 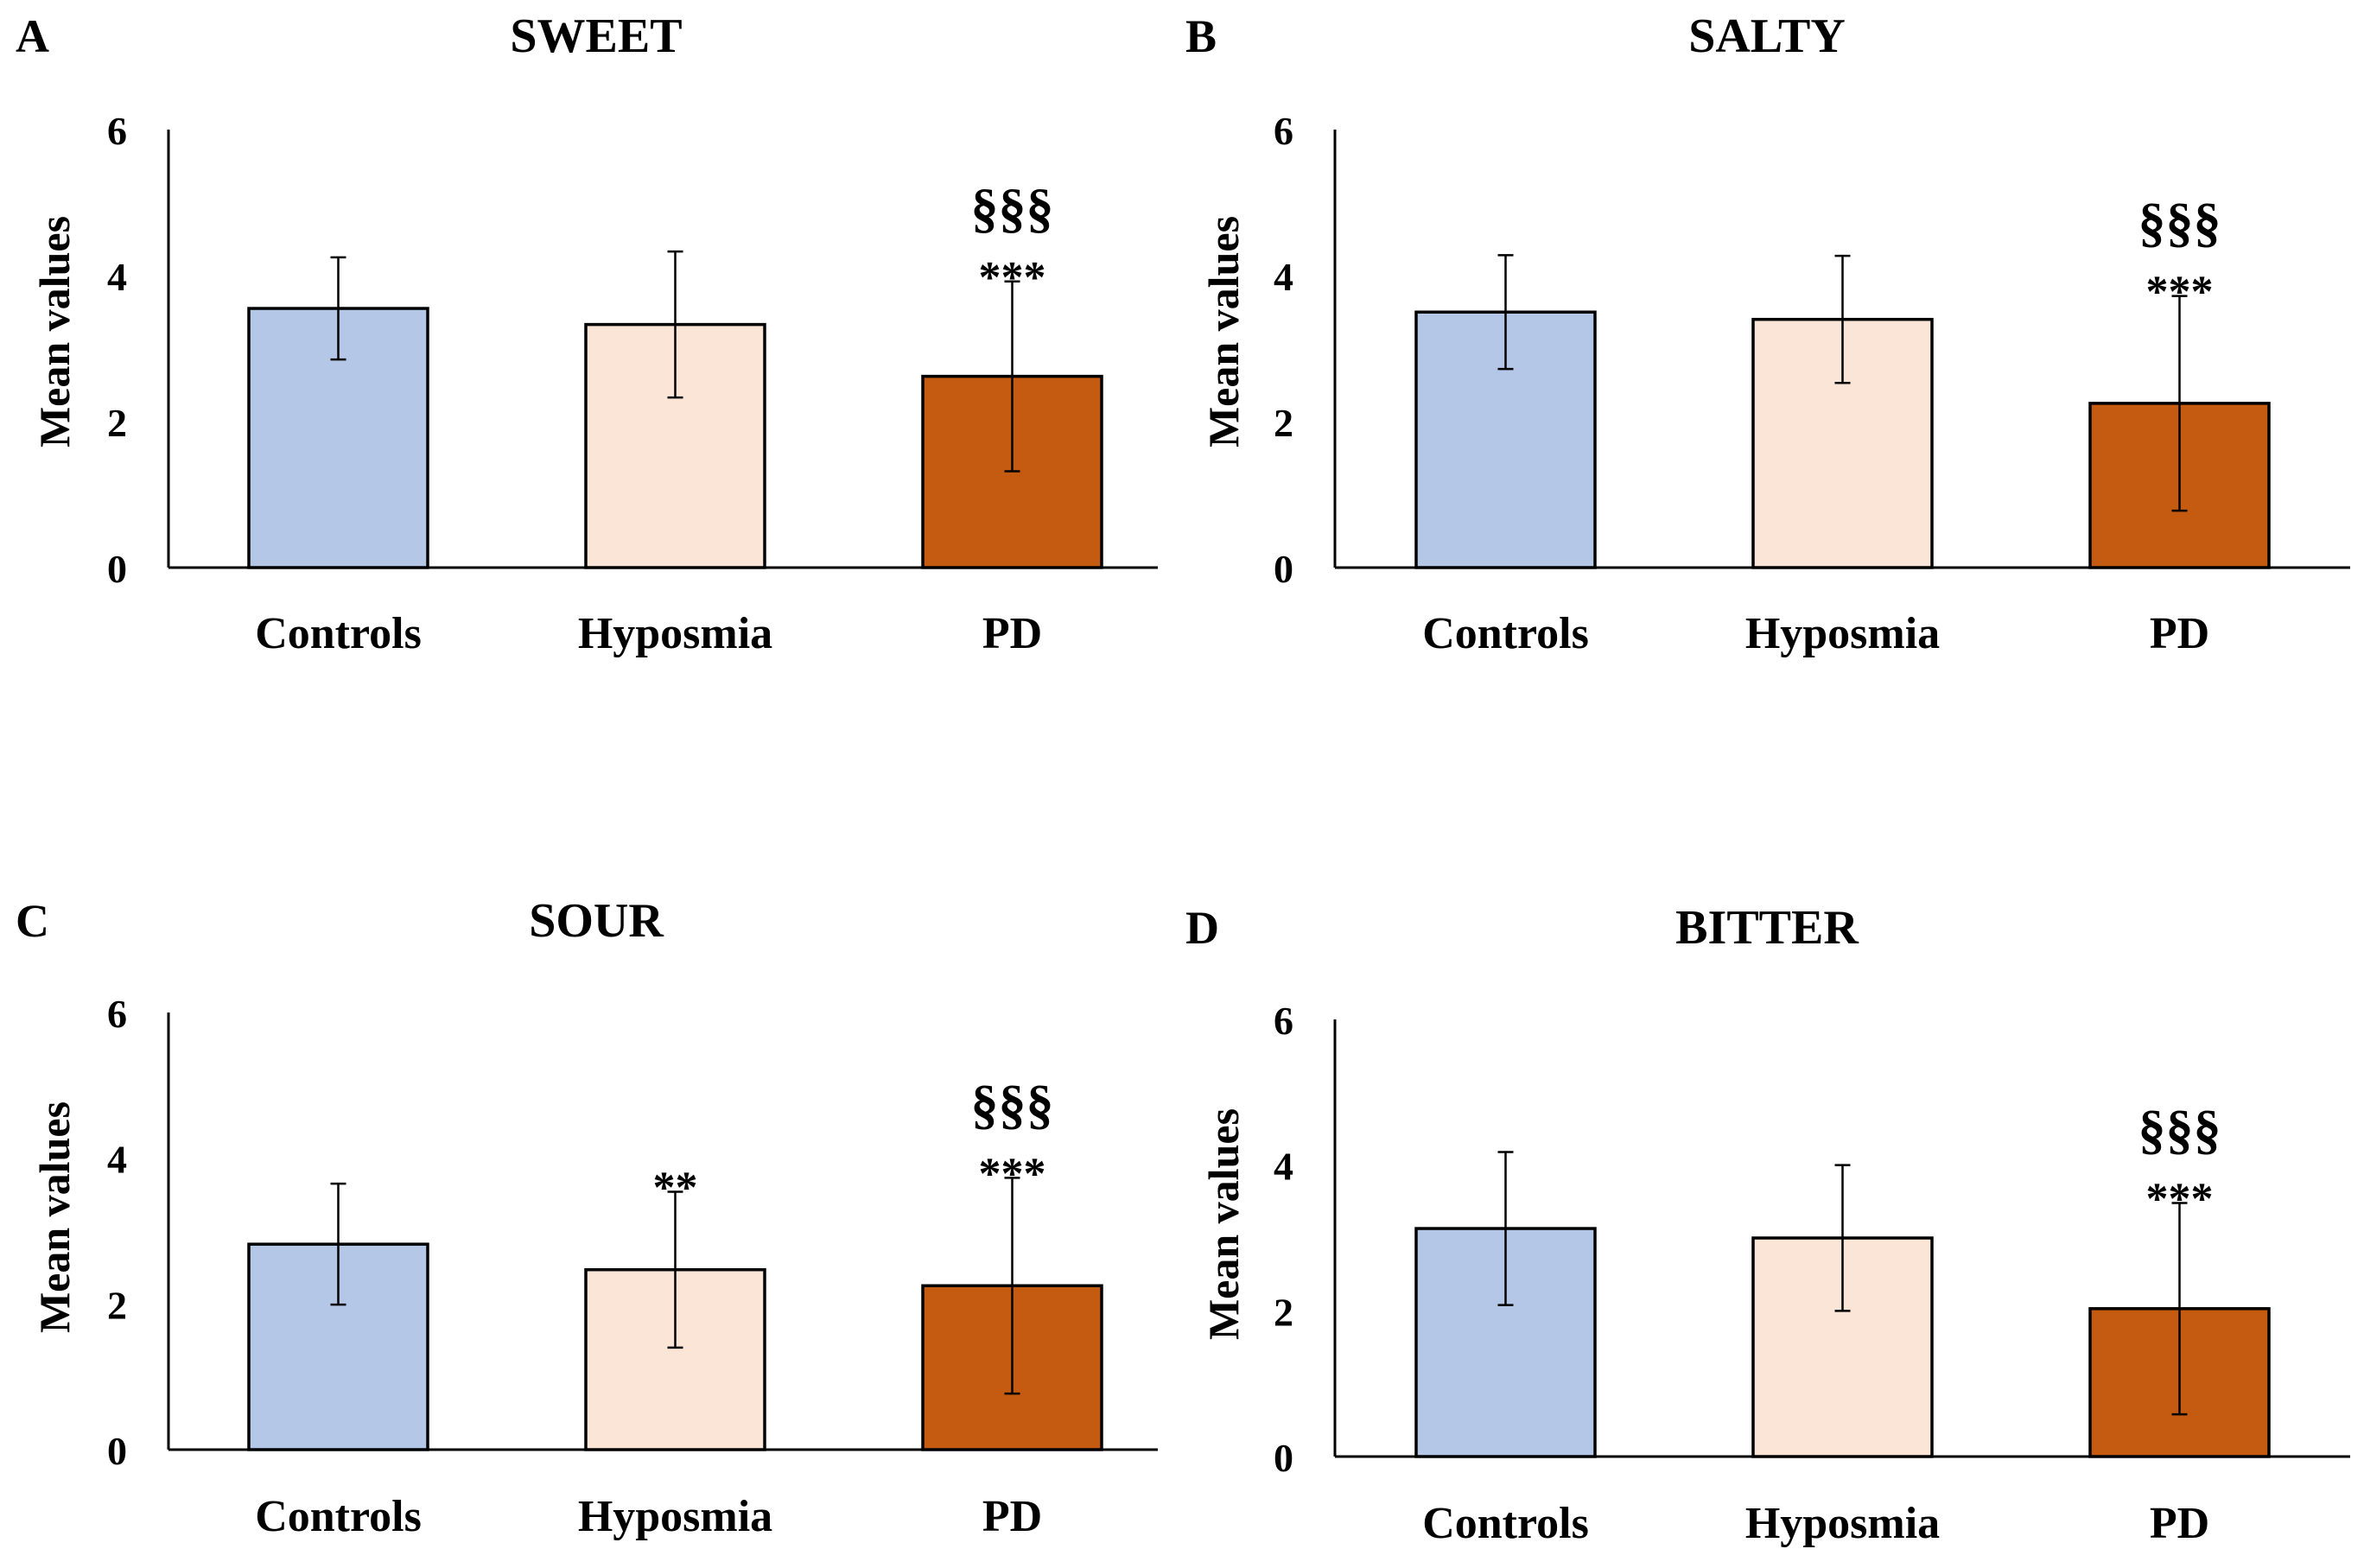 What do you see at coordinates (32, 36) in the screenshot?
I see `panel-letter: A` at bounding box center [32, 36].